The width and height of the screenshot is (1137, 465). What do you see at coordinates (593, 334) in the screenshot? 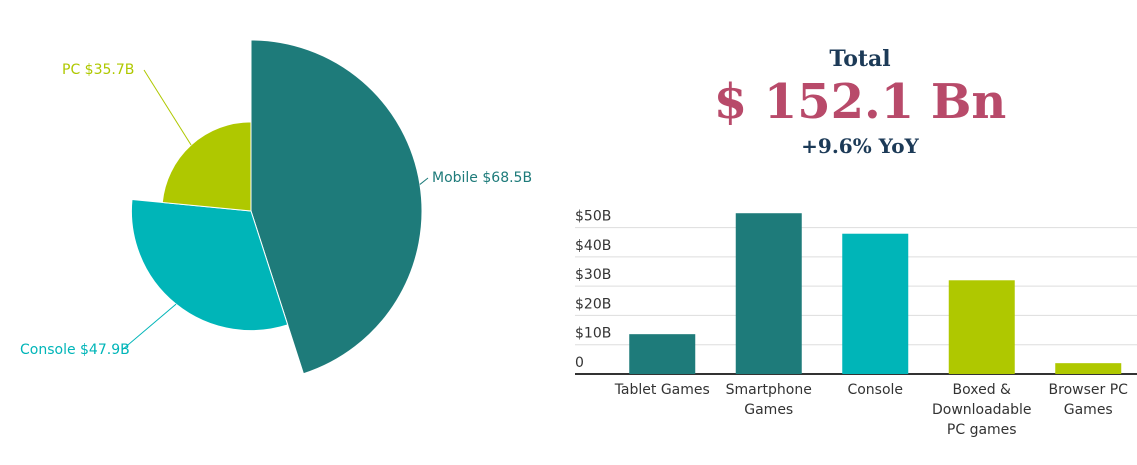
I see `y-tick-label: $10B` at bounding box center [593, 334].